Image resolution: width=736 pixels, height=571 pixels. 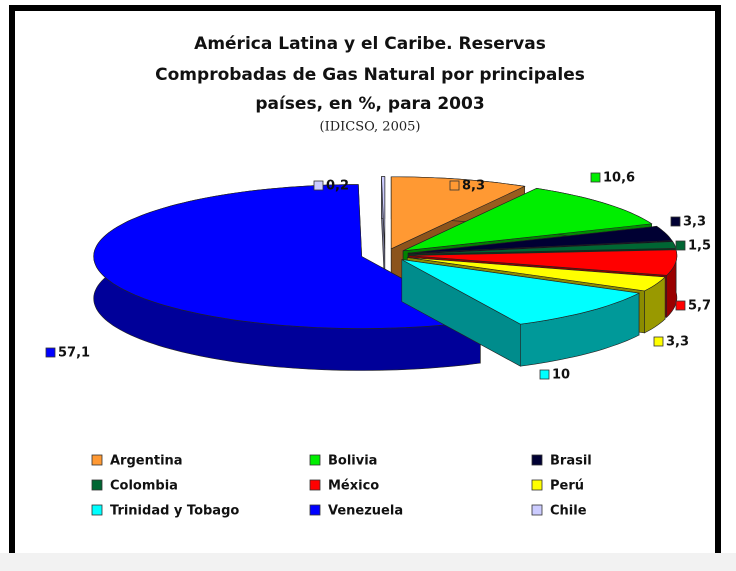 I want to click on data-label: 10,6, so click(x=619, y=178).